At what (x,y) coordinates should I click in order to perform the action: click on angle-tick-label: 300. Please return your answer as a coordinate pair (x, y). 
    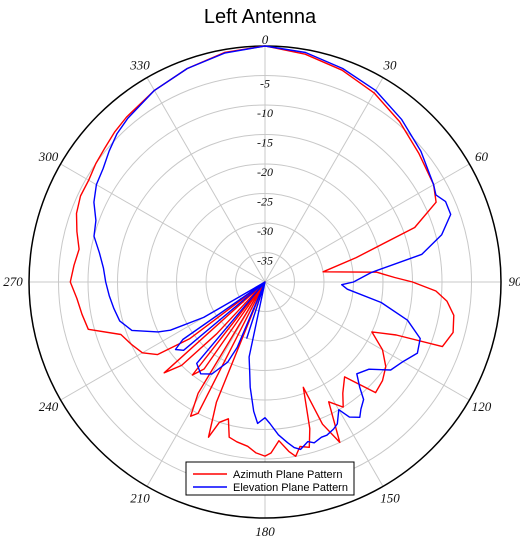
    Looking at the image, I should click on (48, 156).